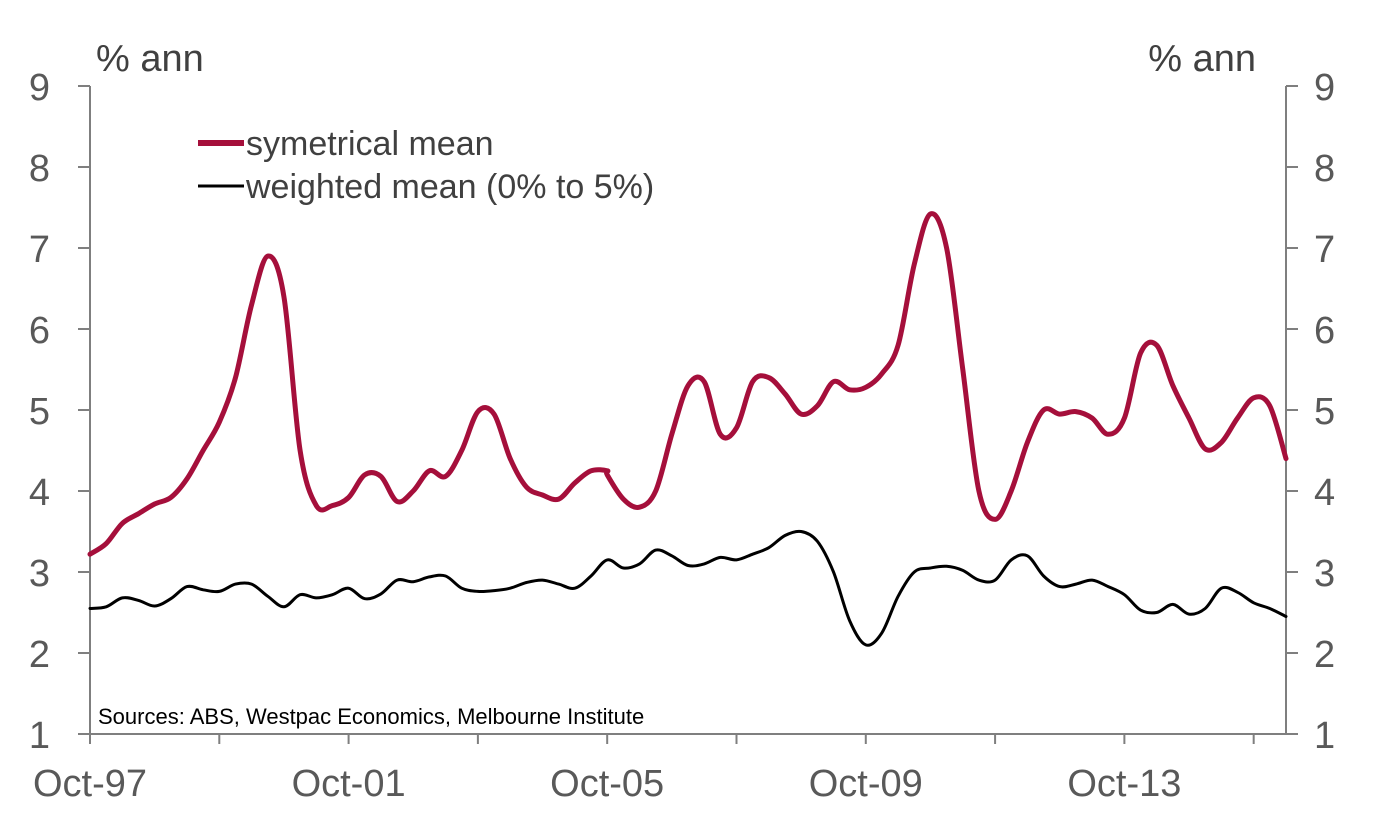 This screenshot has height=824, width=1376. I want to click on y-tick-label-right: 2, so click(1324, 655).